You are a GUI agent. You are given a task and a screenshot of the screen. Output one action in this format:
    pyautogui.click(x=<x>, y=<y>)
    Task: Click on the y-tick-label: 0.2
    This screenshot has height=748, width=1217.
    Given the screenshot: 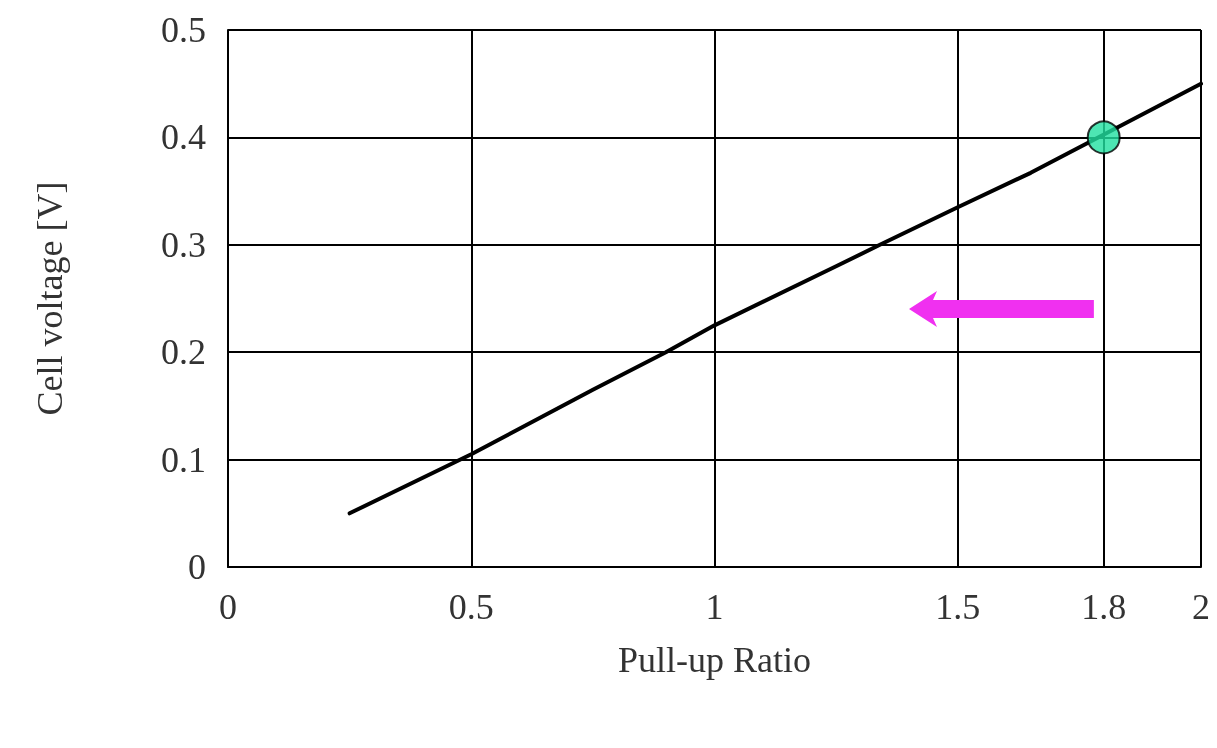 What is the action you would take?
    pyautogui.click(x=183, y=352)
    